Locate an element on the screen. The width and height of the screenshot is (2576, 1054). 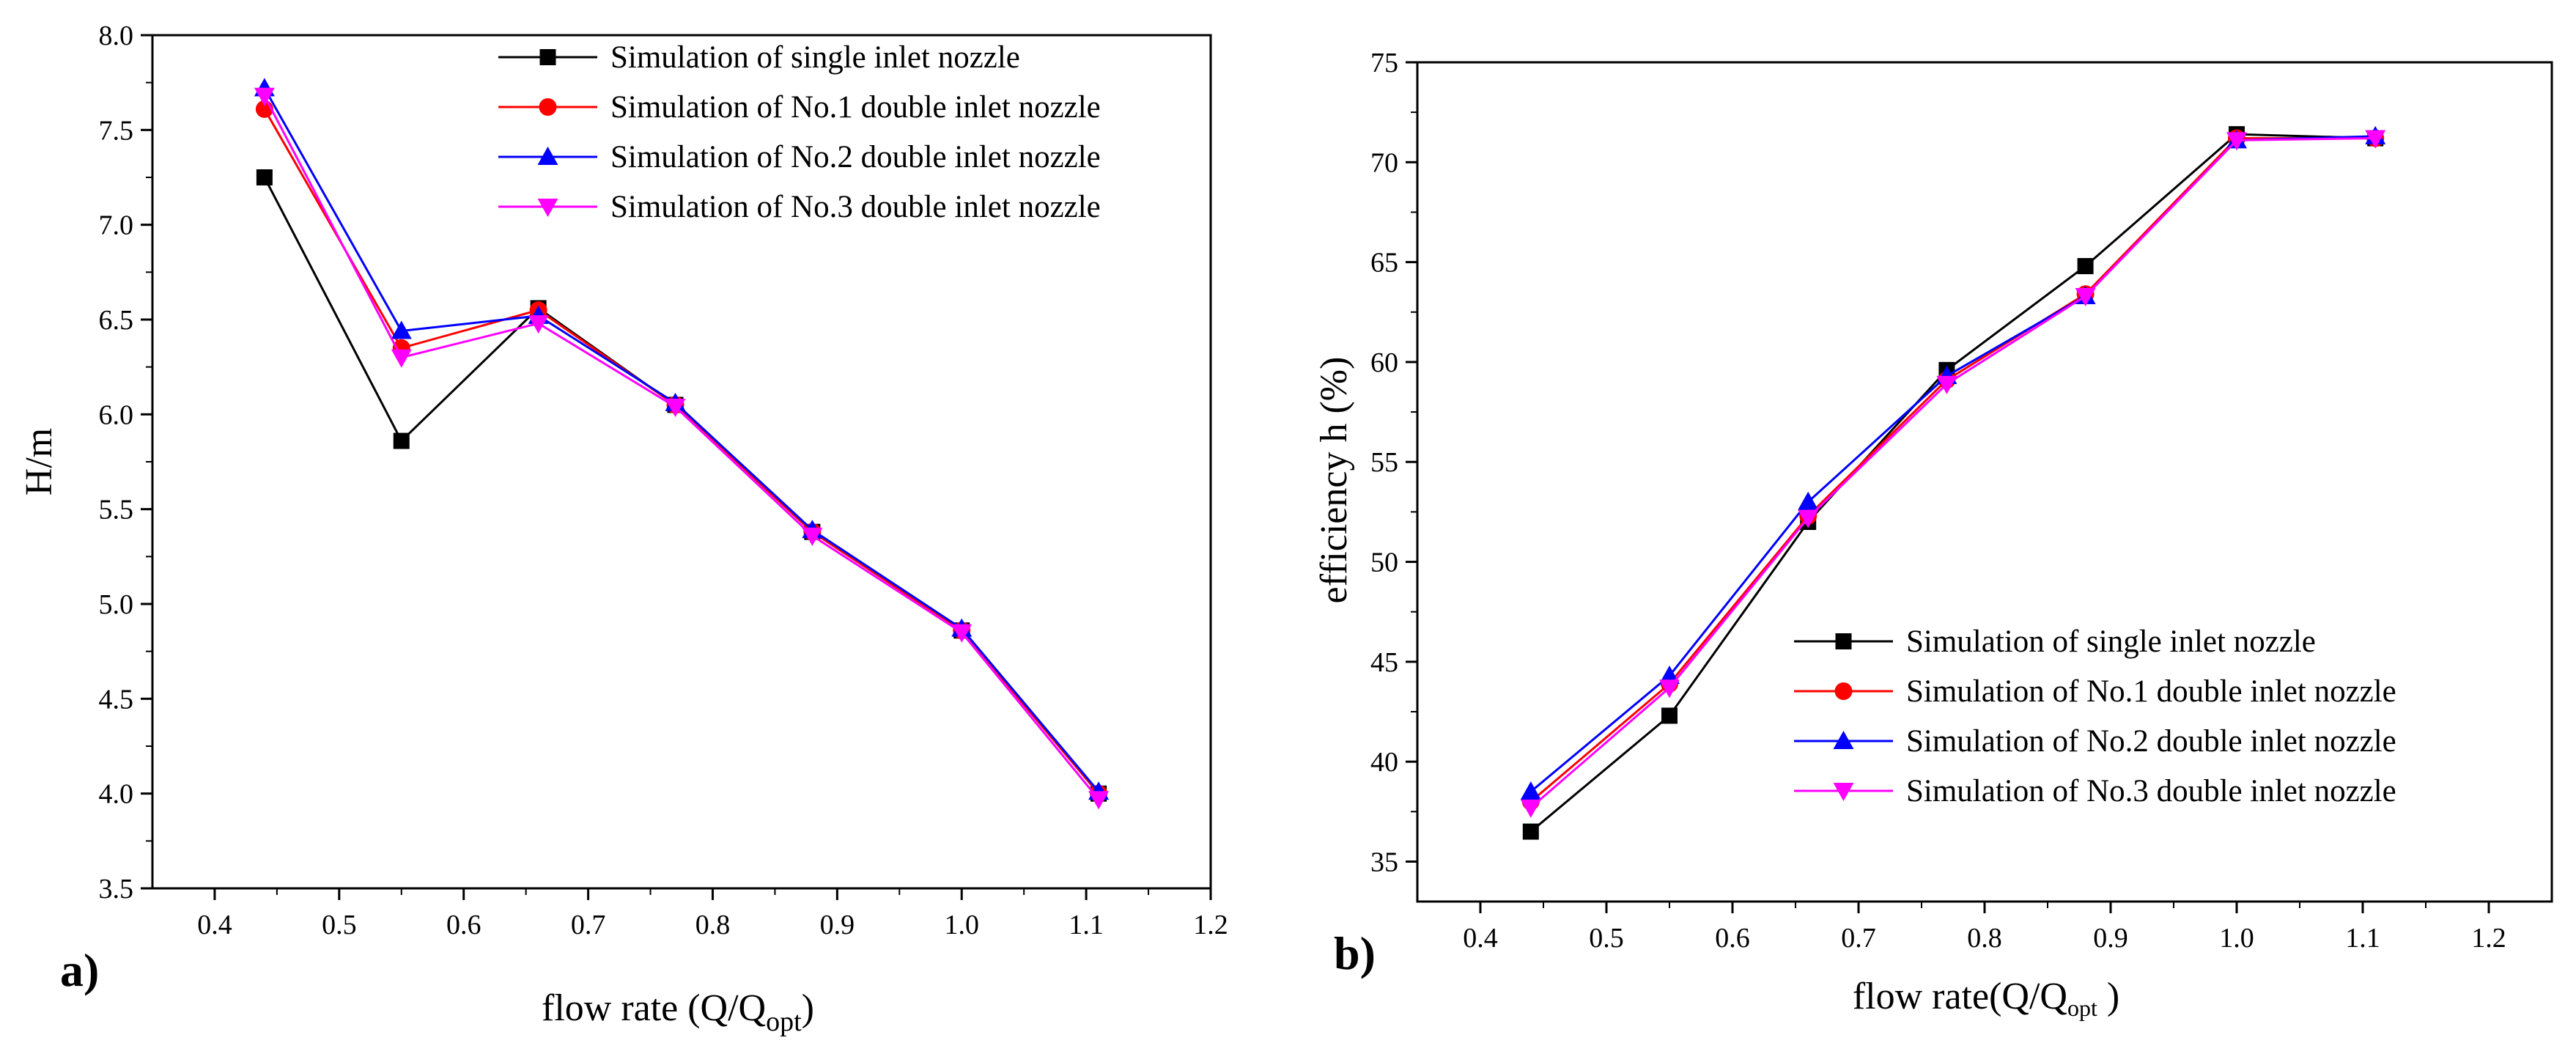
chart-b-x-axis-title-end: ) is located at coordinates (2108, 996).